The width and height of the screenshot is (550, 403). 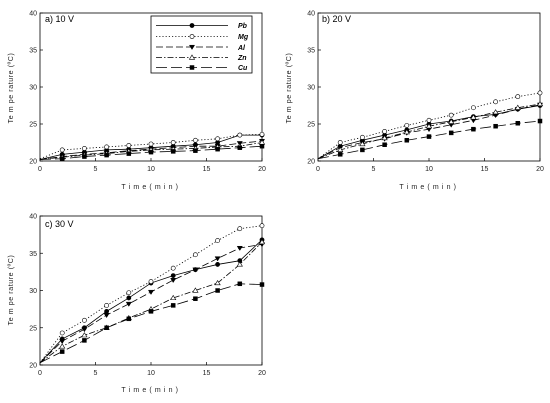 I want to click on series-al, so click(x=152, y=303).